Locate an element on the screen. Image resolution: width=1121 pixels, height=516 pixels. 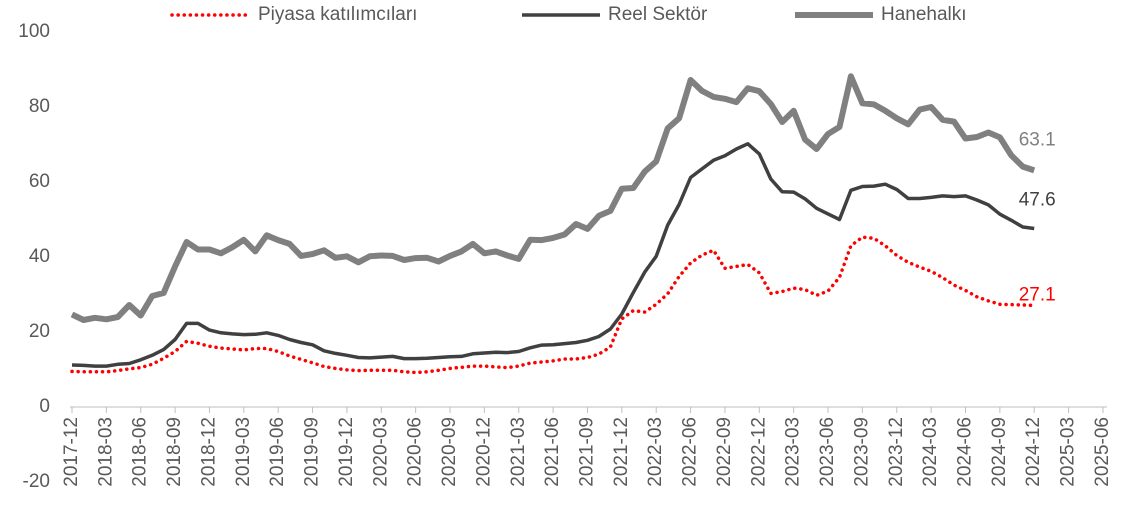
x-tick-label: 2019-12 is located at coordinates (346, 452).